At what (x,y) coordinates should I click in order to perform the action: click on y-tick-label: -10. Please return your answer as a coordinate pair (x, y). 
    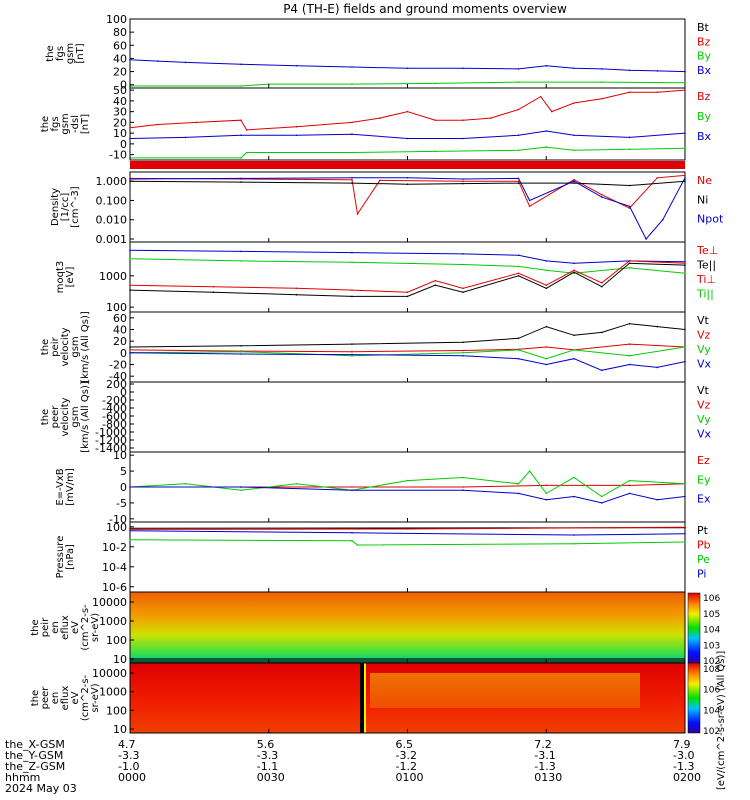
    Looking at the image, I should click on (118, 519).